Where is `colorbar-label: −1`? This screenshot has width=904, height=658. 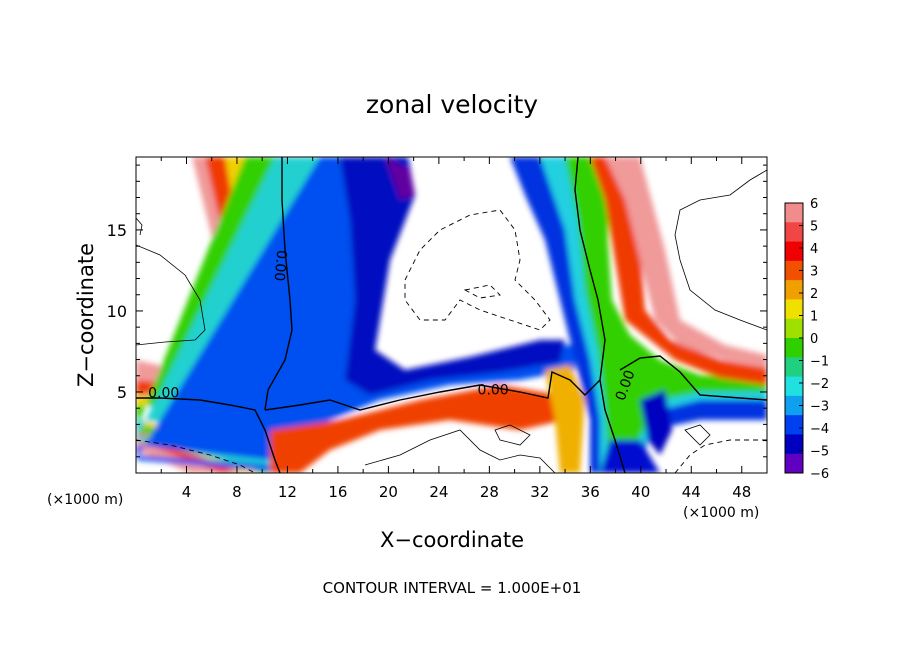
colorbar-label: −1 is located at coordinates (819, 362).